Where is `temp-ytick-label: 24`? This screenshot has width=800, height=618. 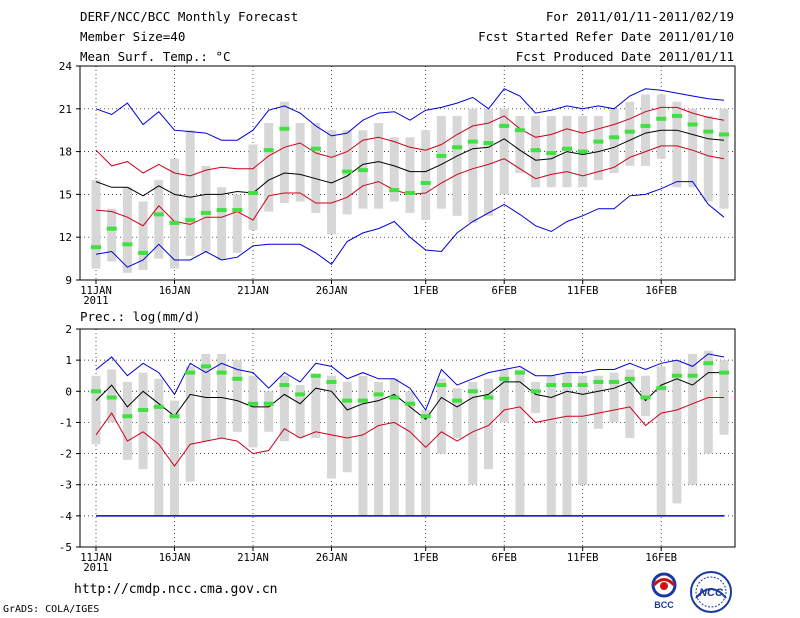
temp-ytick-label: 24 is located at coordinates (66, 66).